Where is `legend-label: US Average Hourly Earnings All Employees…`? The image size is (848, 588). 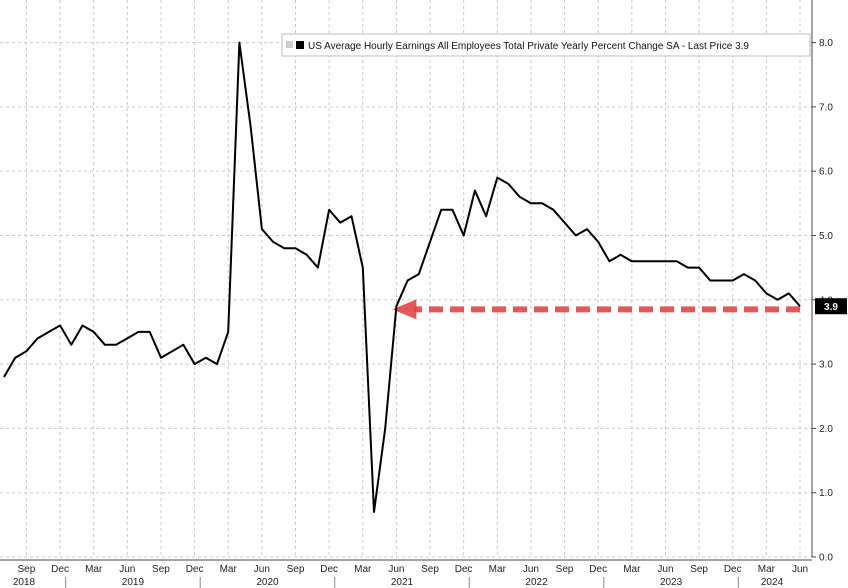 legend-label: US Average Hourly Earnings All Employees… is located at coordinates (528, 46).